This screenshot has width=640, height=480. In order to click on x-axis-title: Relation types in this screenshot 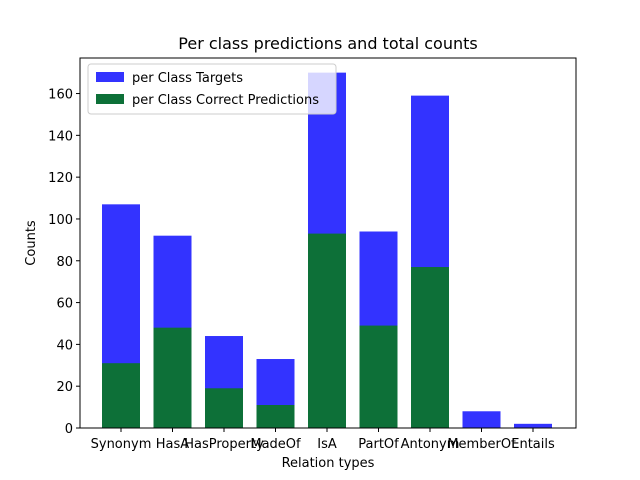, I will do `click(328, 463)`.